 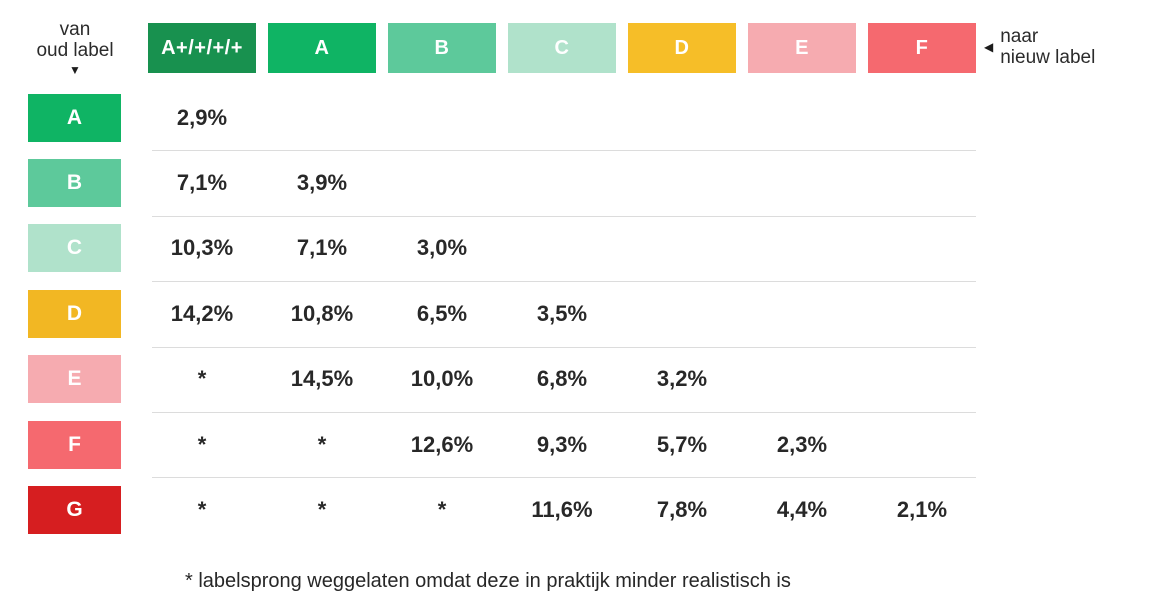 I want to click on col-header-badge-F: F, so click(x=922, y=48).